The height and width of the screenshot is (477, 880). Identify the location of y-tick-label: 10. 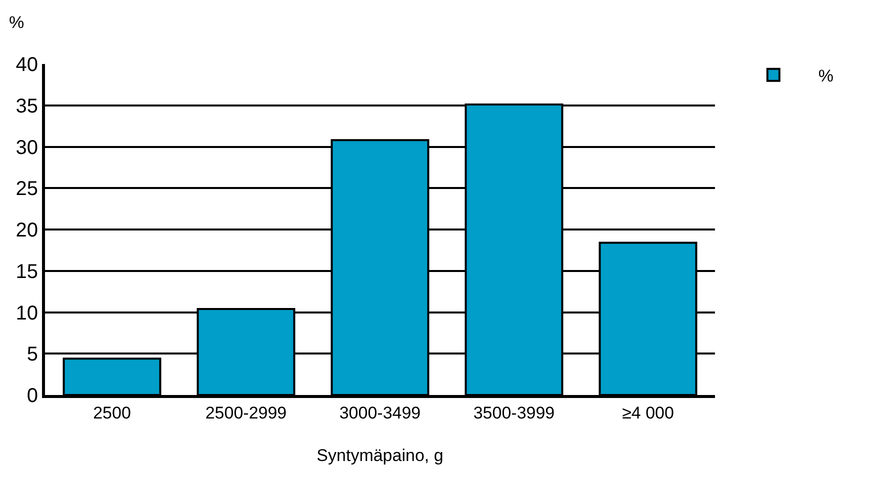
(27, 313).